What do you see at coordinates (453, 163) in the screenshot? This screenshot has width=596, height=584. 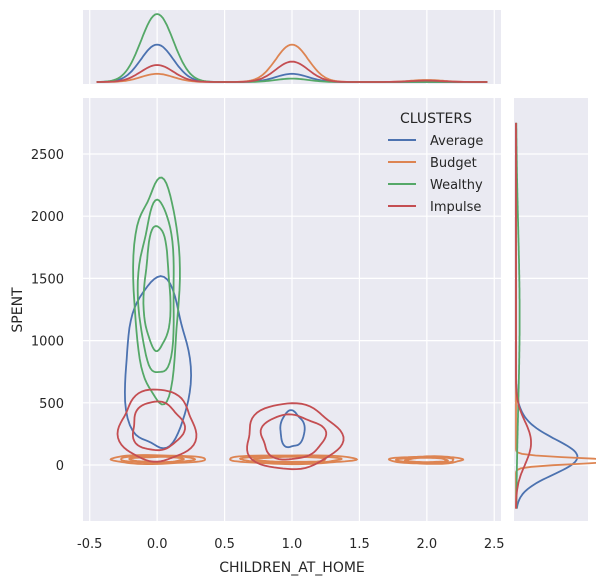 I see `legend-label-budget: Budget` at bounding box center [453, 163].